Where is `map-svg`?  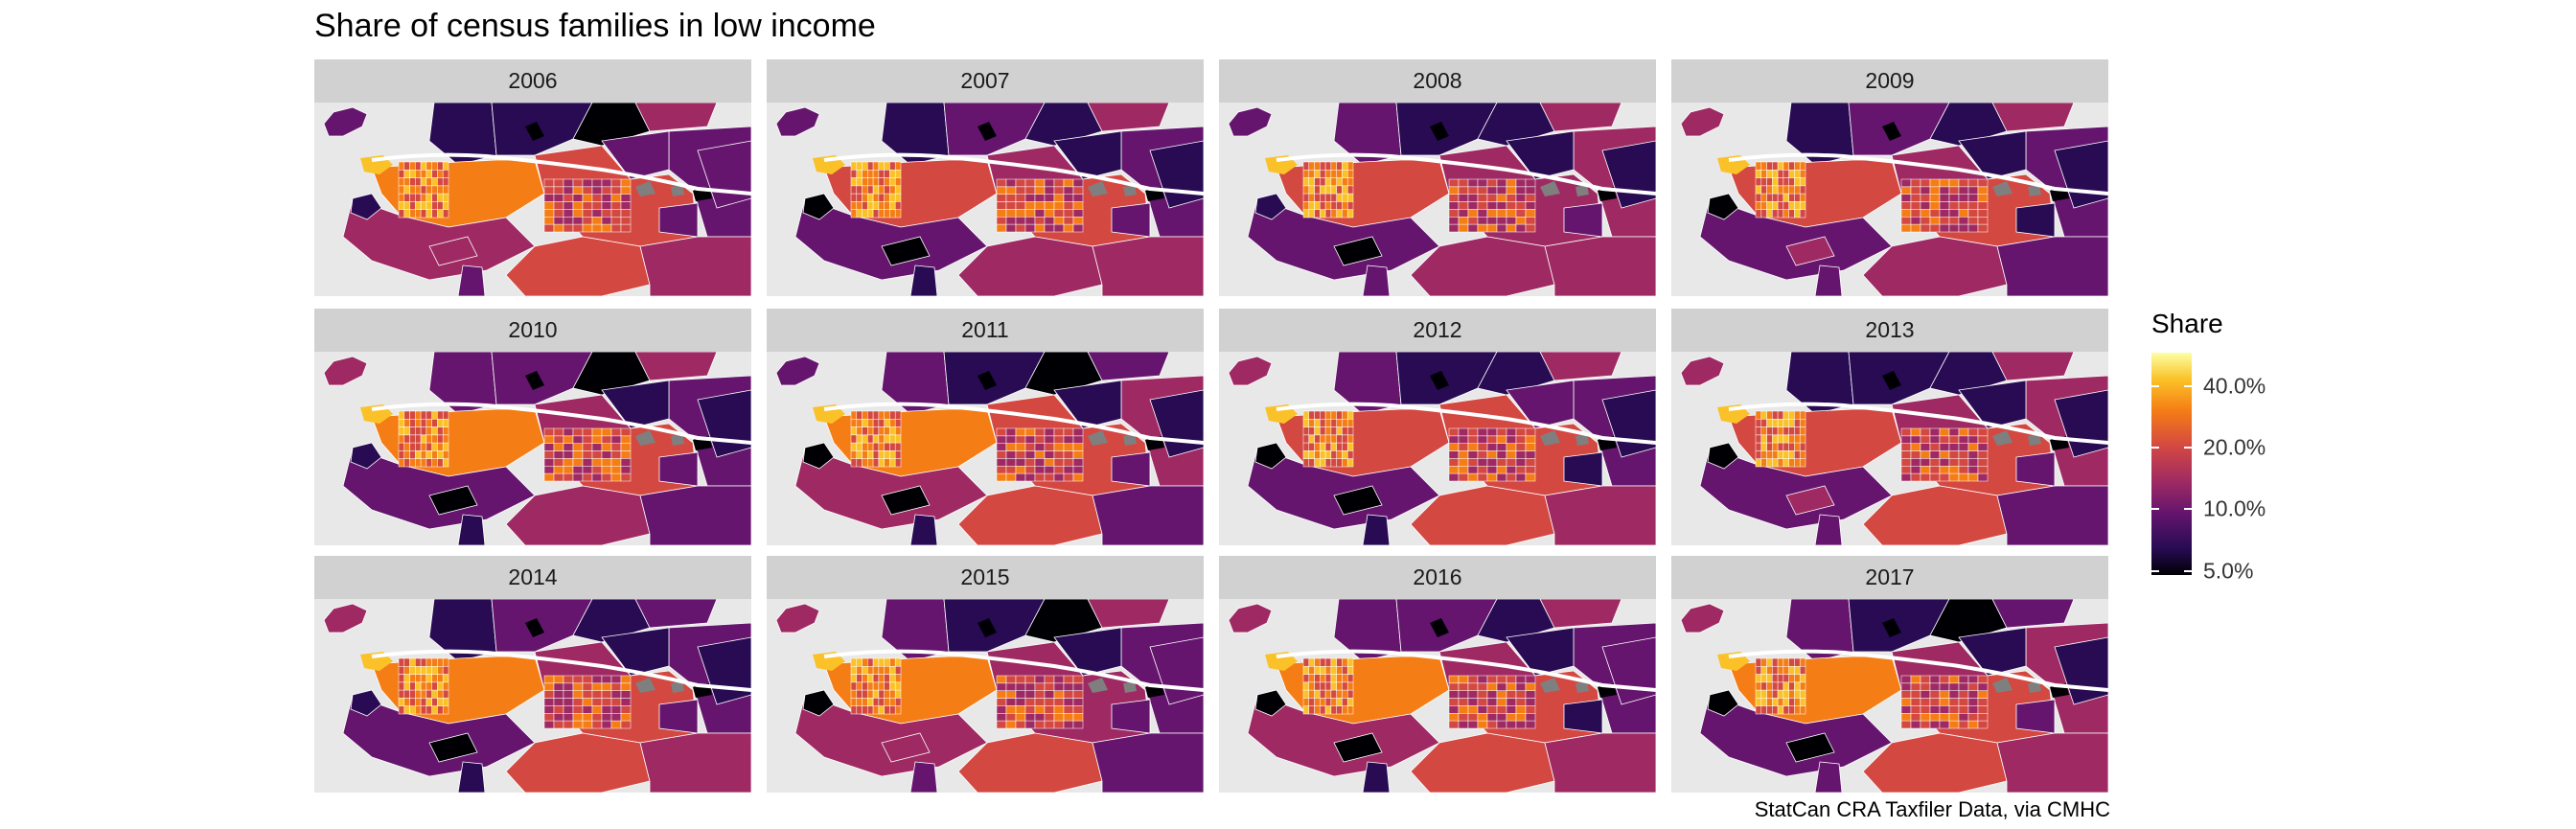 map-svg is located at coordinates (985, 449).